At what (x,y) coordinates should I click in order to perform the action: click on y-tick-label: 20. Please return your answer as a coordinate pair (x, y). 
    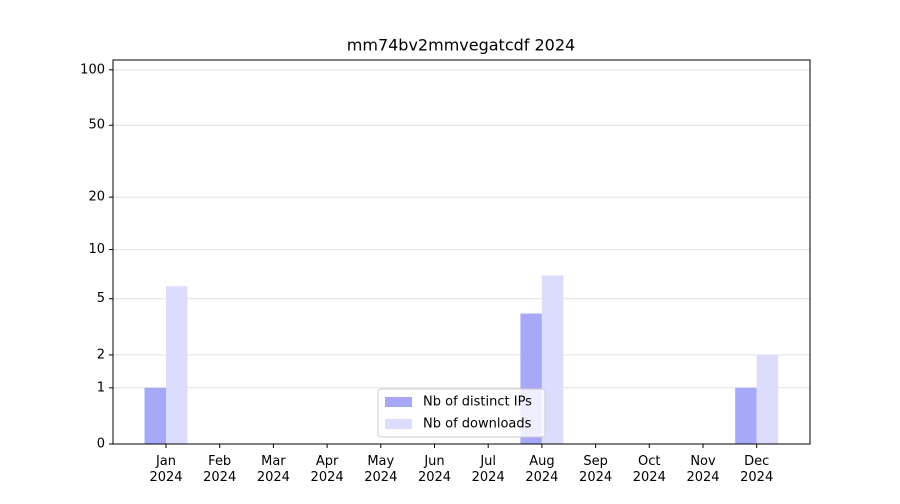
    Looking at the image, I should click on (96, 197).